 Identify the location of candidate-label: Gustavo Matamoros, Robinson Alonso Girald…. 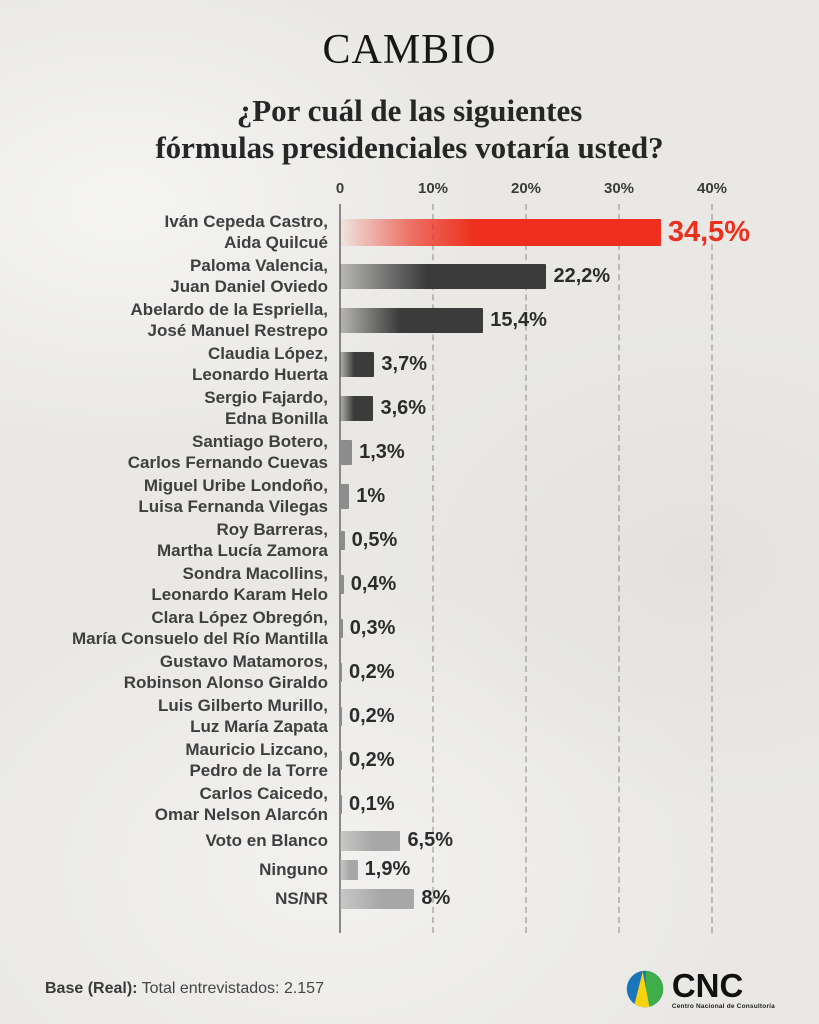
(170, 672).